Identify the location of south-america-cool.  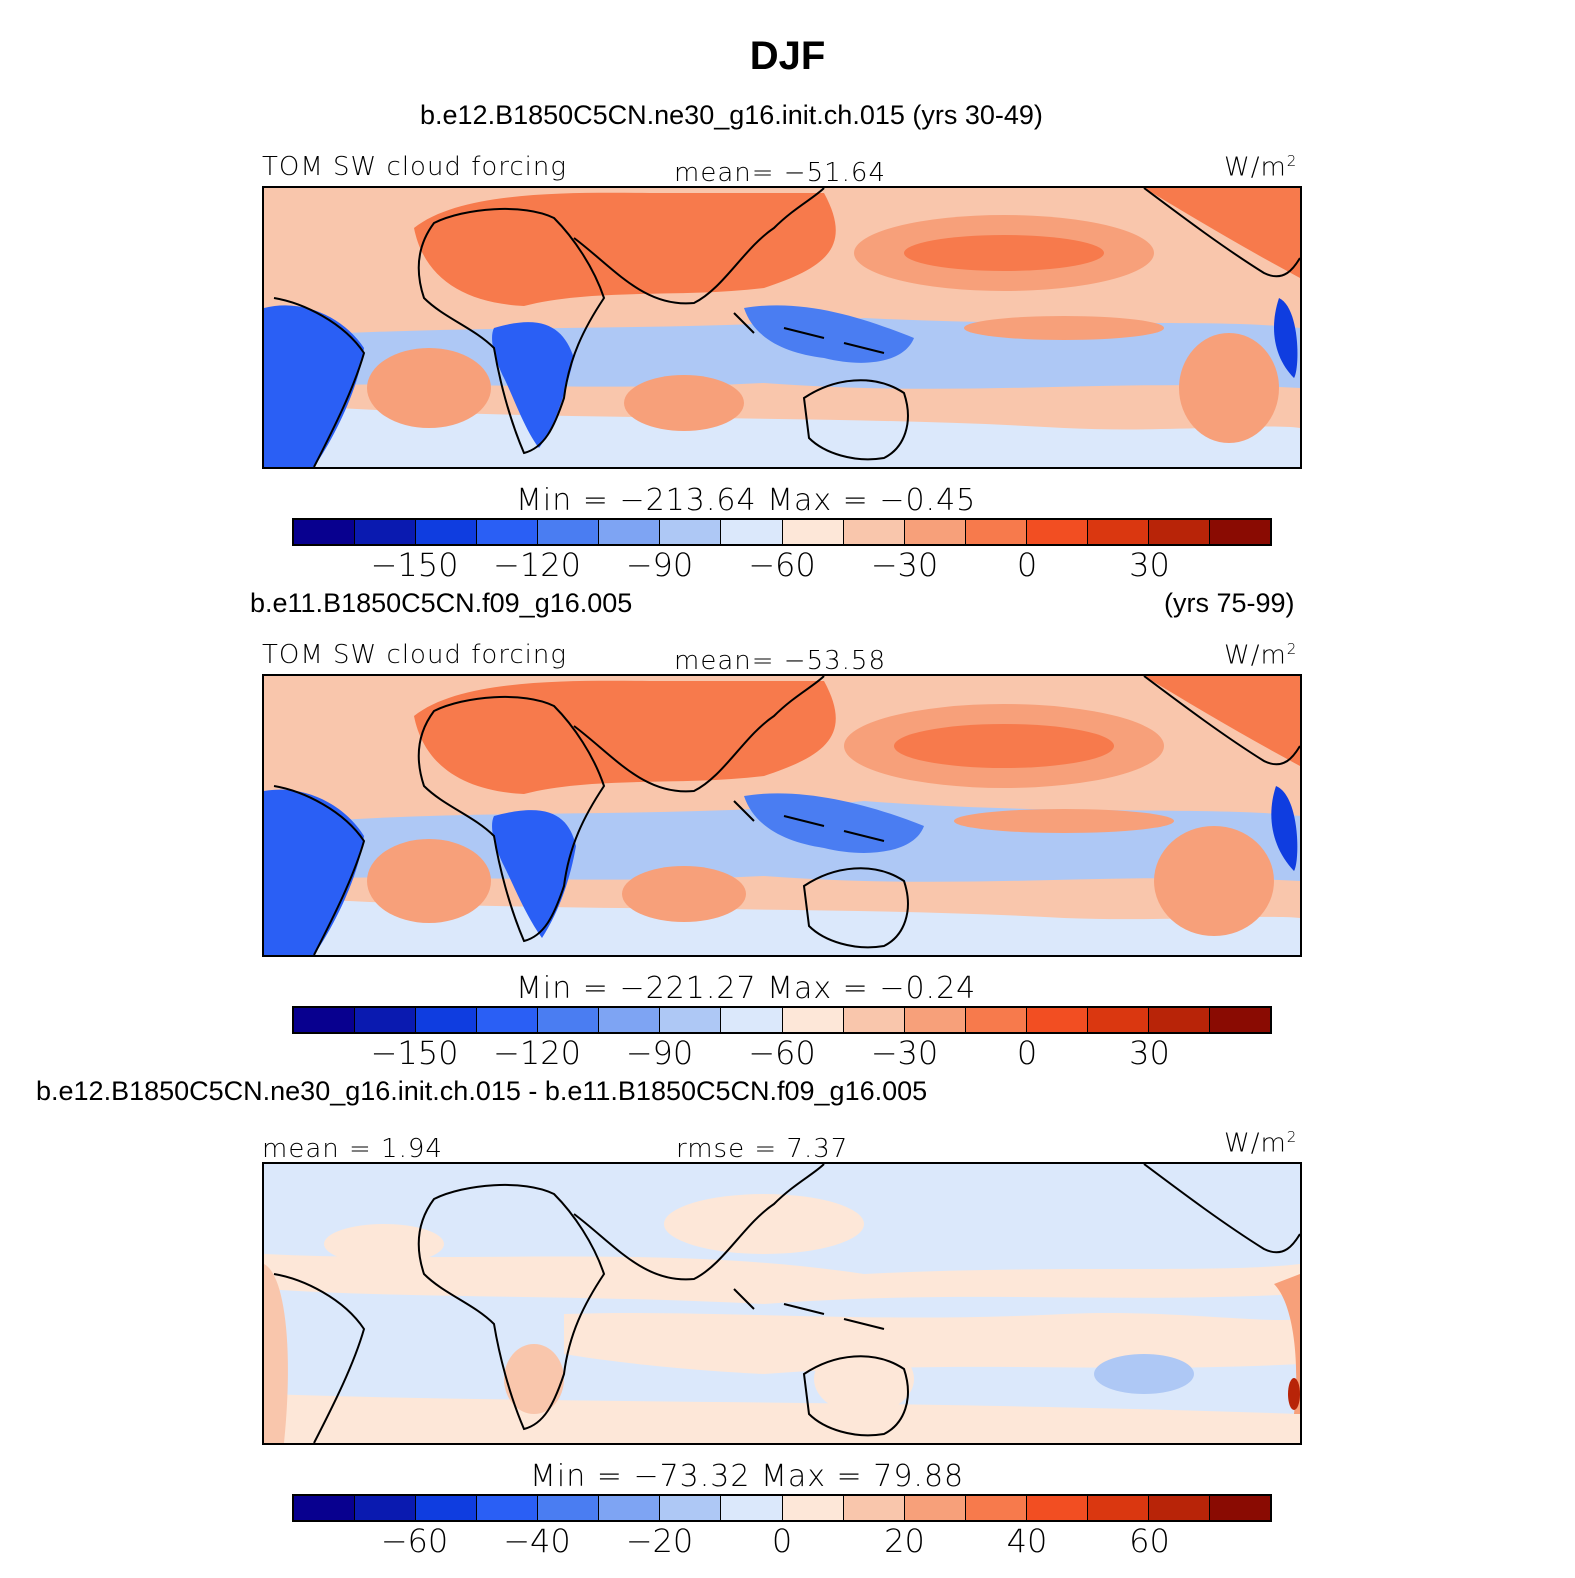
(314, 872).